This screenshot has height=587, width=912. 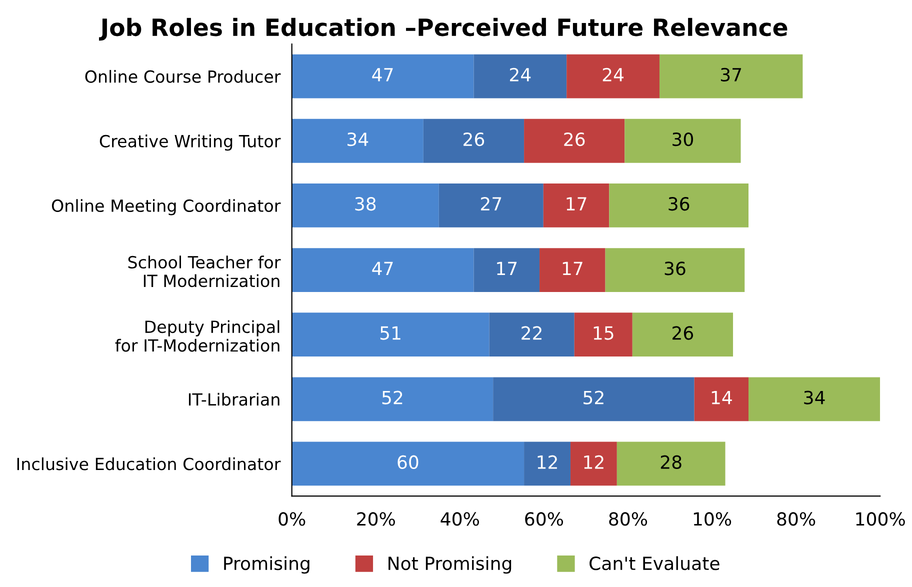 What do you see at coordinates (197, 336) in the screenshot?
I see `y-tick-label: Deputy Principal for IT-Modernization` at bounding box center [197, 336].